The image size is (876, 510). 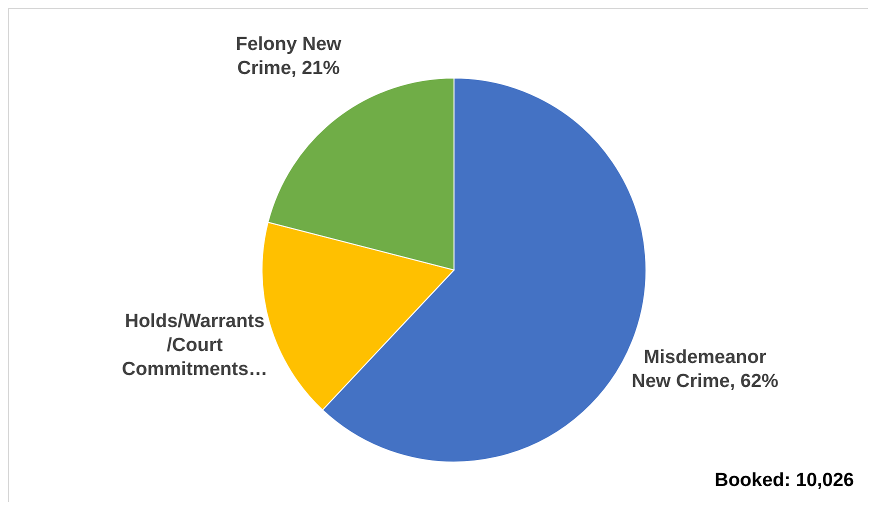 What do you see at coordinates (784, 481) in the screenshot?
I see `text: Booked: 10,026` at bounding box center [784, 481].